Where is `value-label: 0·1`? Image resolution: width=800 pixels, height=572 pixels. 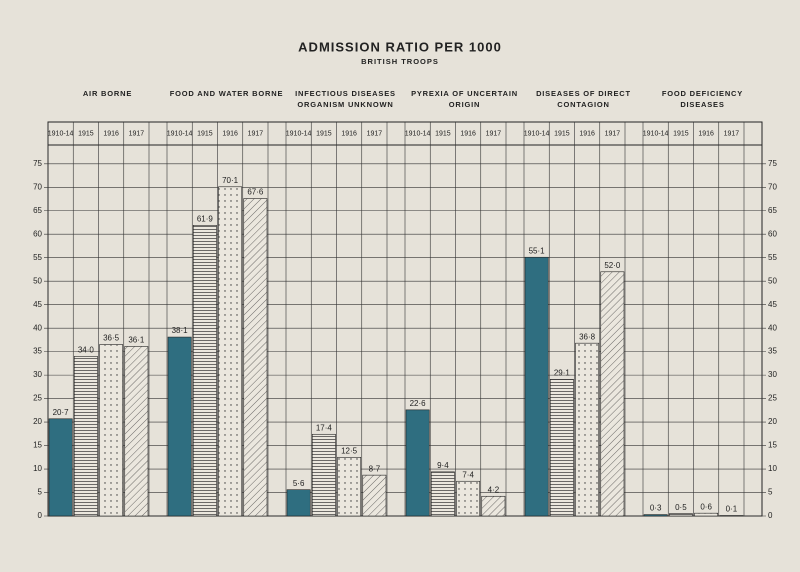
value-label: 0·1 is located at coordinates (732, 509).